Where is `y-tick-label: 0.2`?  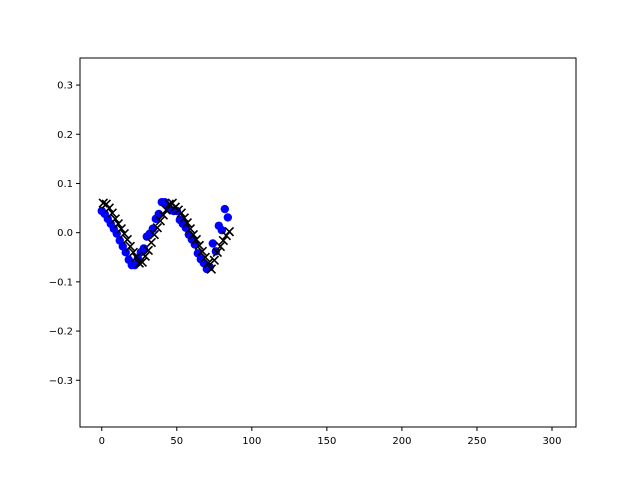 y-tick-label: 0.2 is located at coordinates (65, 135).